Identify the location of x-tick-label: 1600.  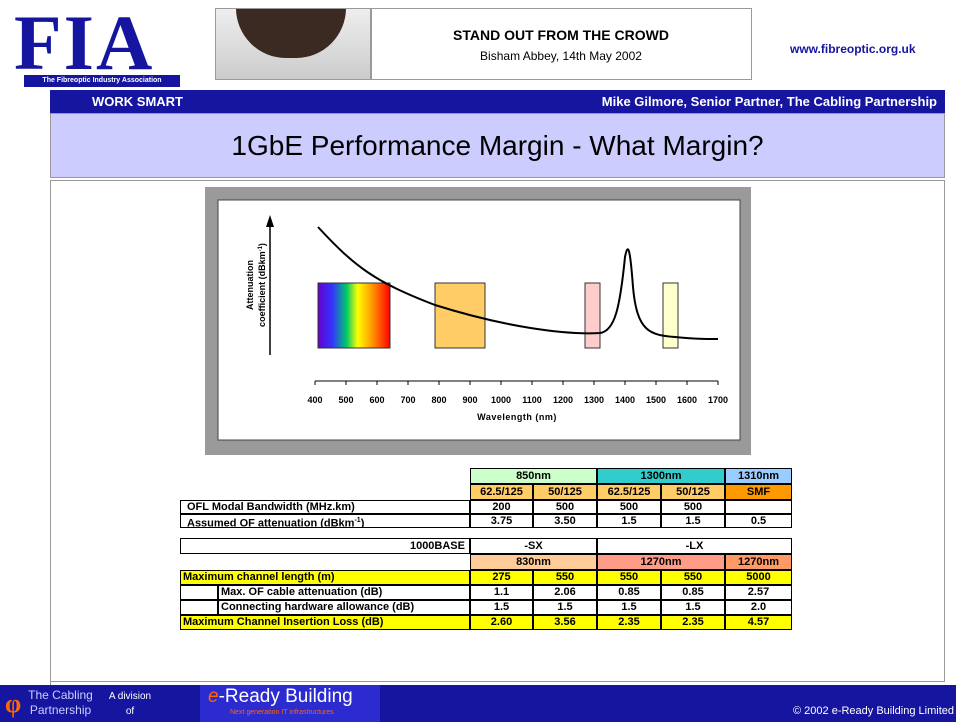
(687, 400).